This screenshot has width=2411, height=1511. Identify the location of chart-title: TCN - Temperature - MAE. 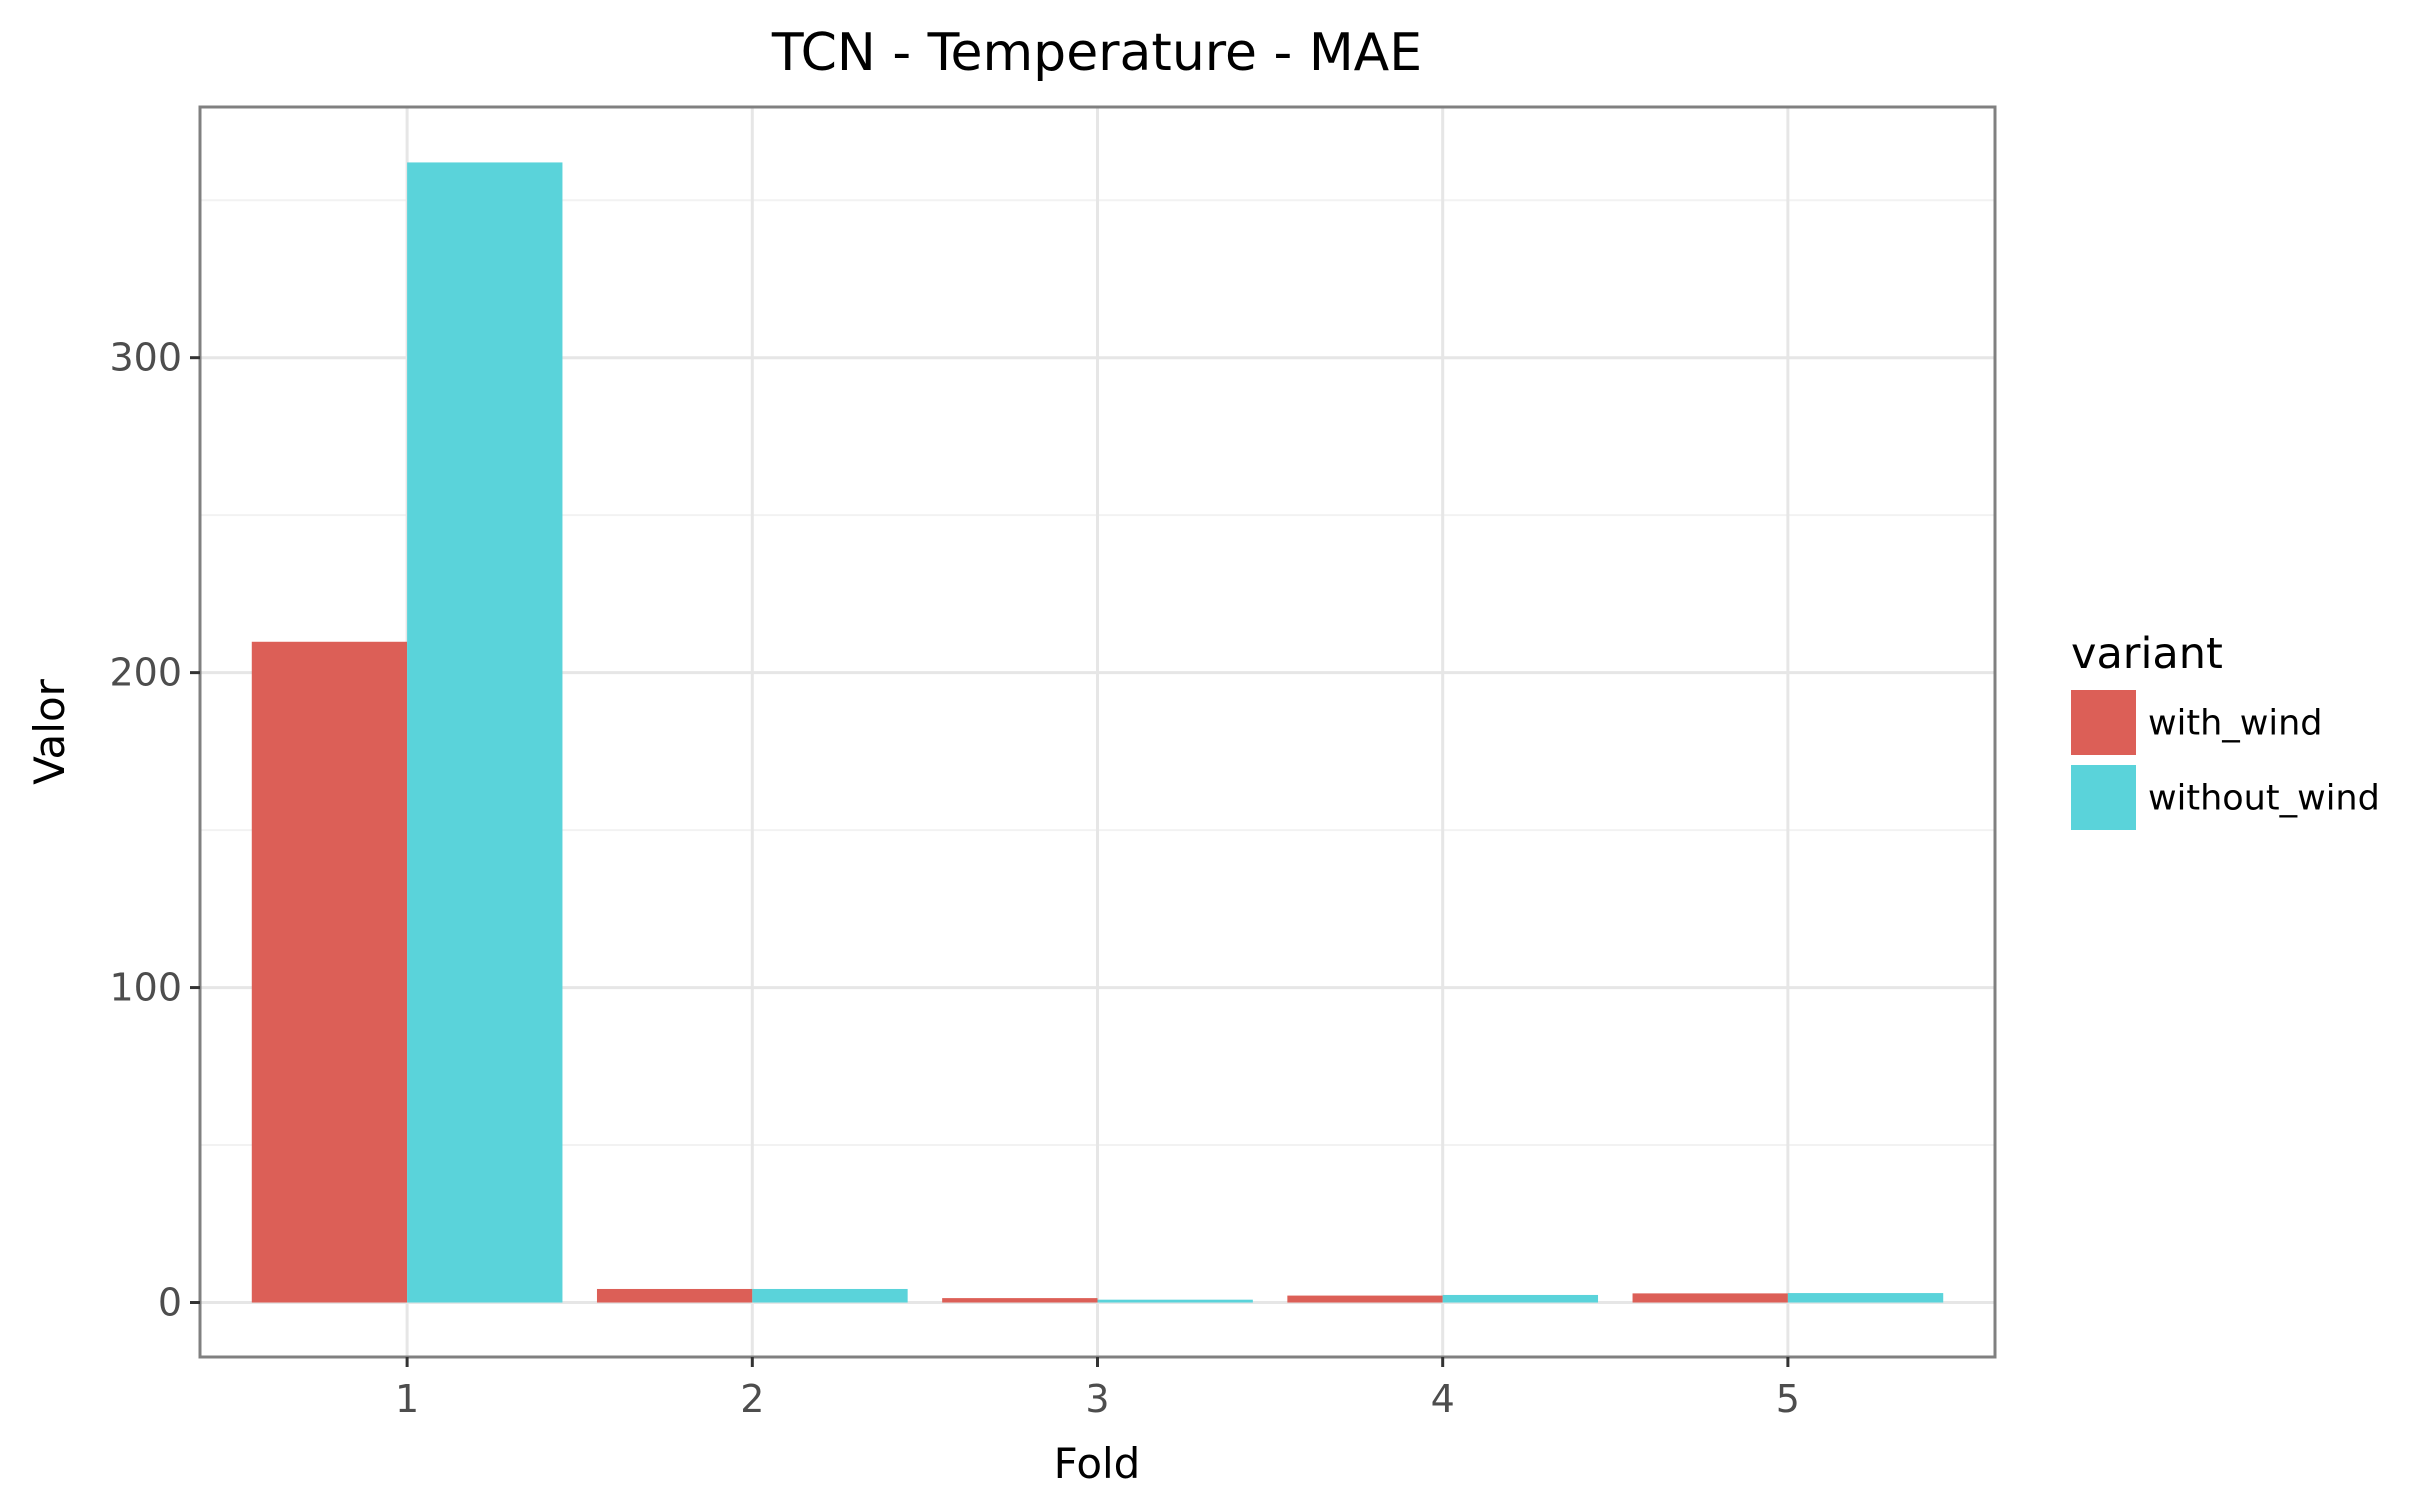
(1096, 53).